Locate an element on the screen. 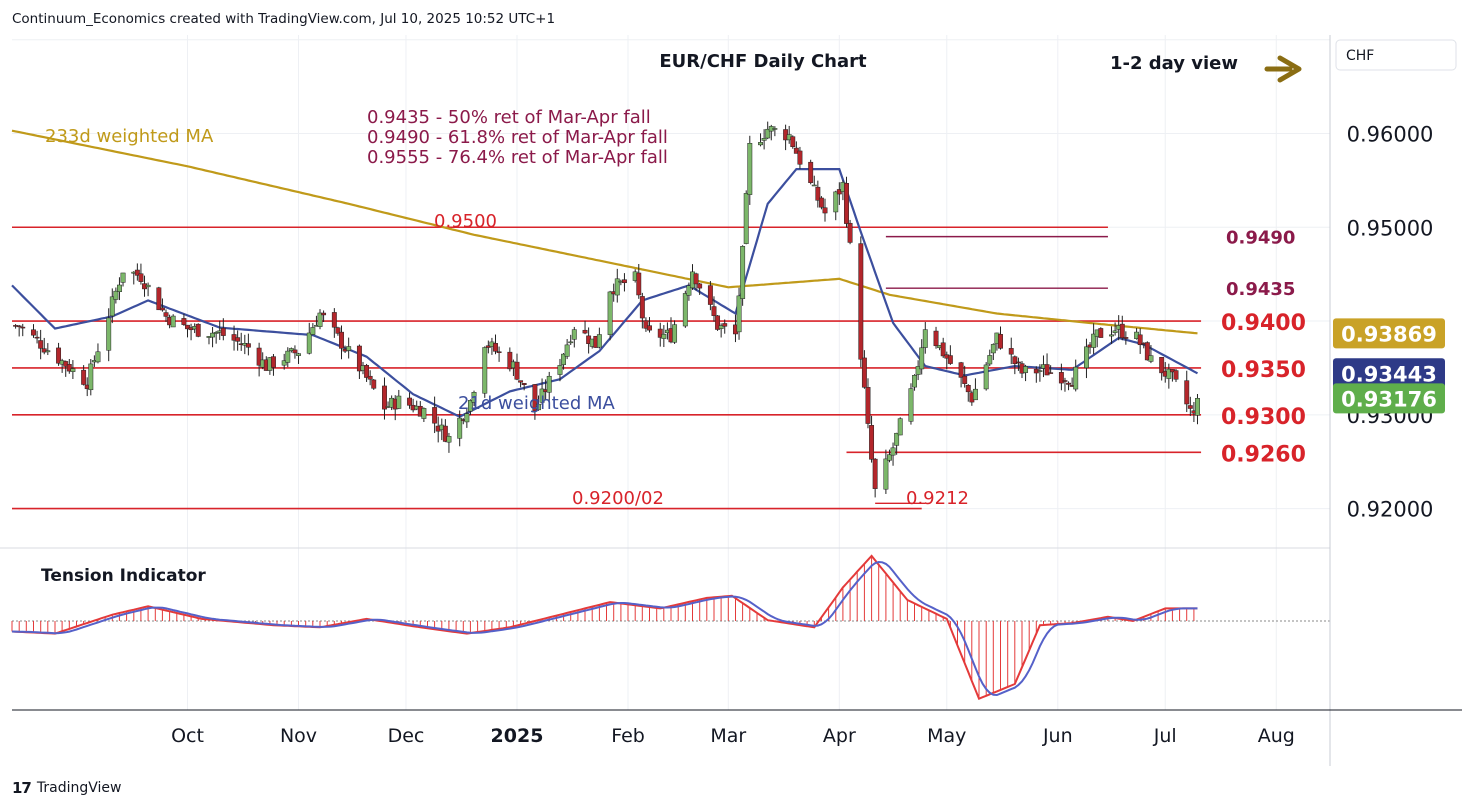  ma21-label: 21d weighted MA is located at coordinates (536, 403).